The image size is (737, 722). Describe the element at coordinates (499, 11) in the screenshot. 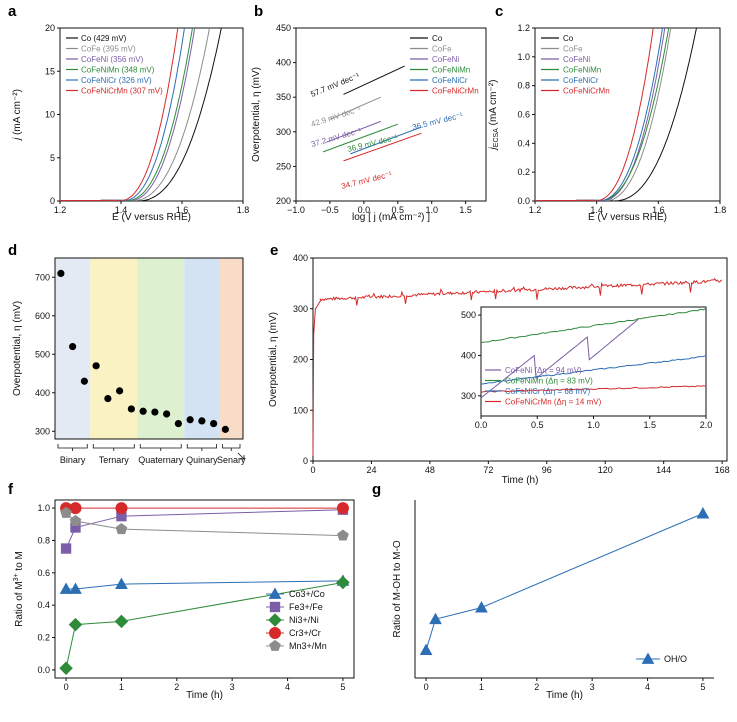

I see `panel-c-label: c` at that location.